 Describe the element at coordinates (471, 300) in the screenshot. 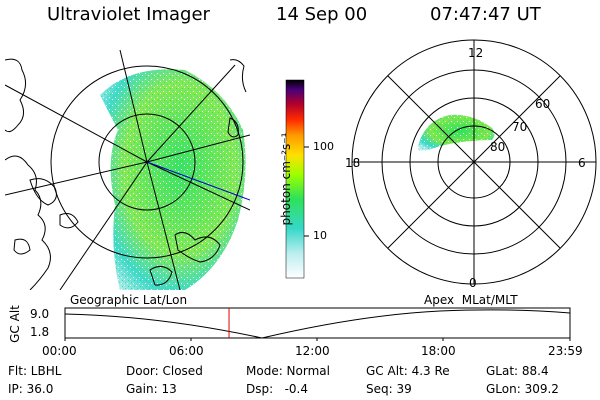

I see `polar-caption: Apex MLat/MLT` at that location.